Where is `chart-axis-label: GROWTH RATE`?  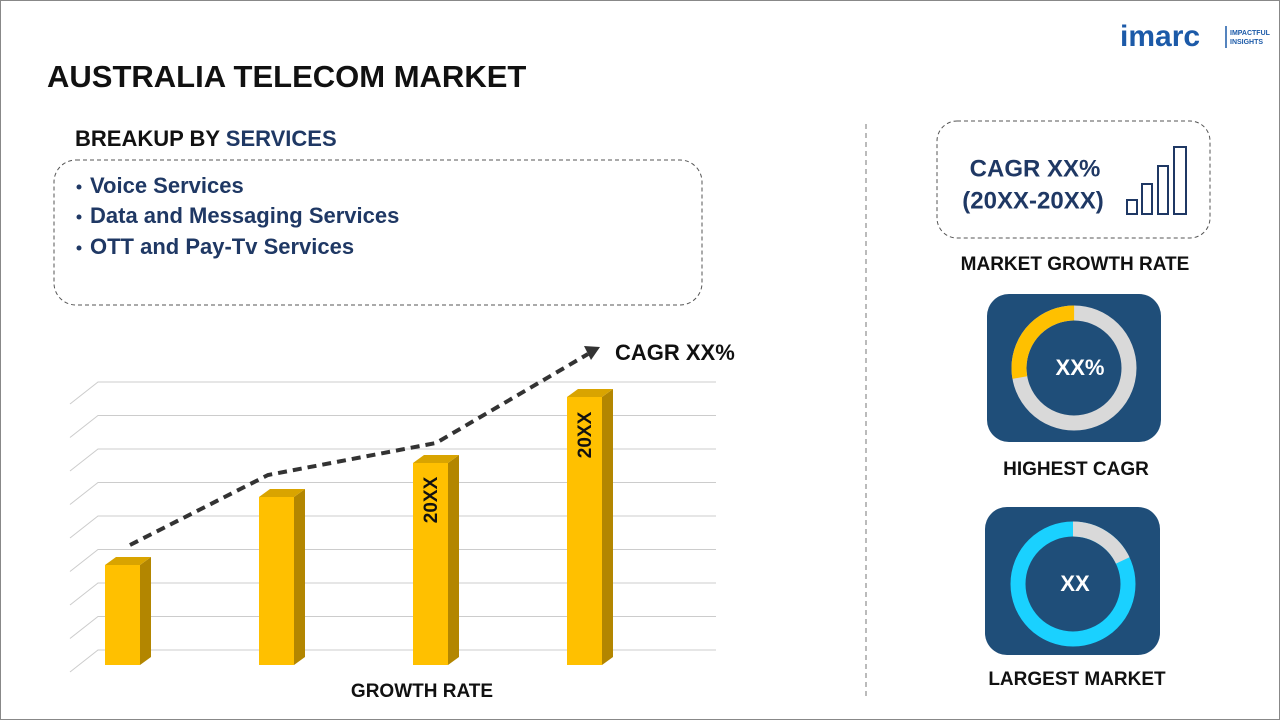
chart-axis-label: GROWTH RATE is located at coordinates (422, 691).